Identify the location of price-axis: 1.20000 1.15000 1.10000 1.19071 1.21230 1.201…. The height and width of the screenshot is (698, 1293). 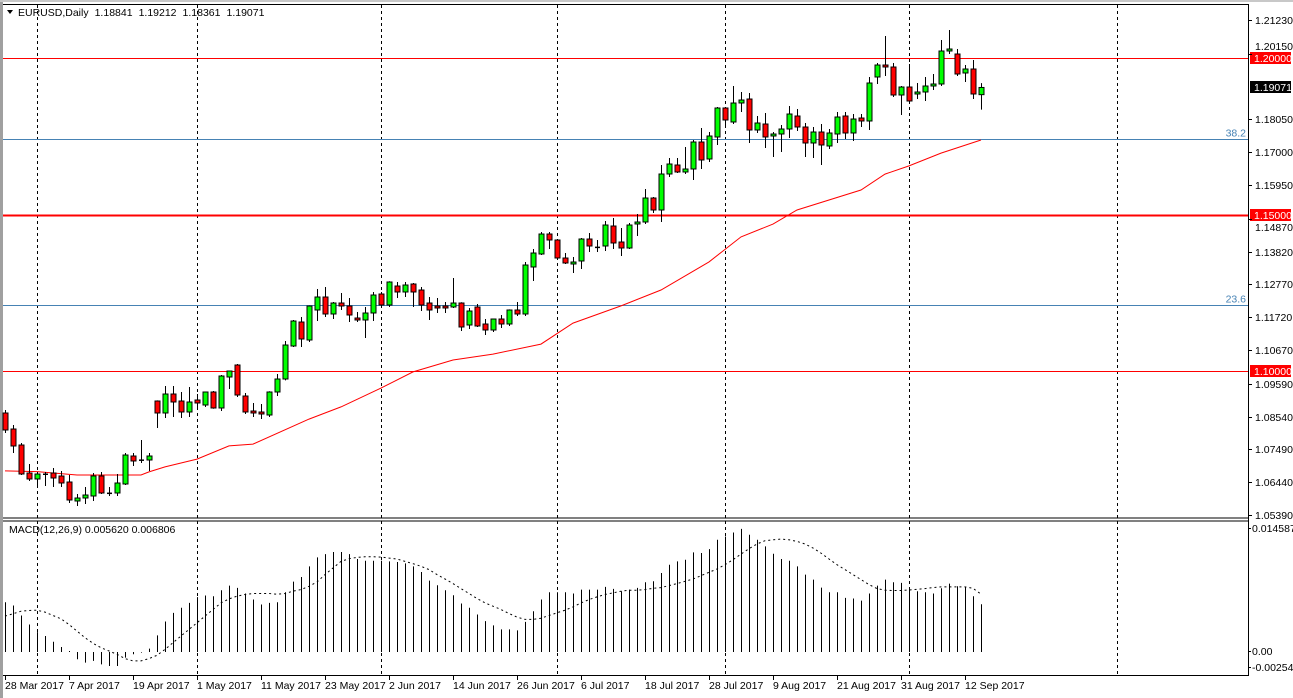
(1270, 344).